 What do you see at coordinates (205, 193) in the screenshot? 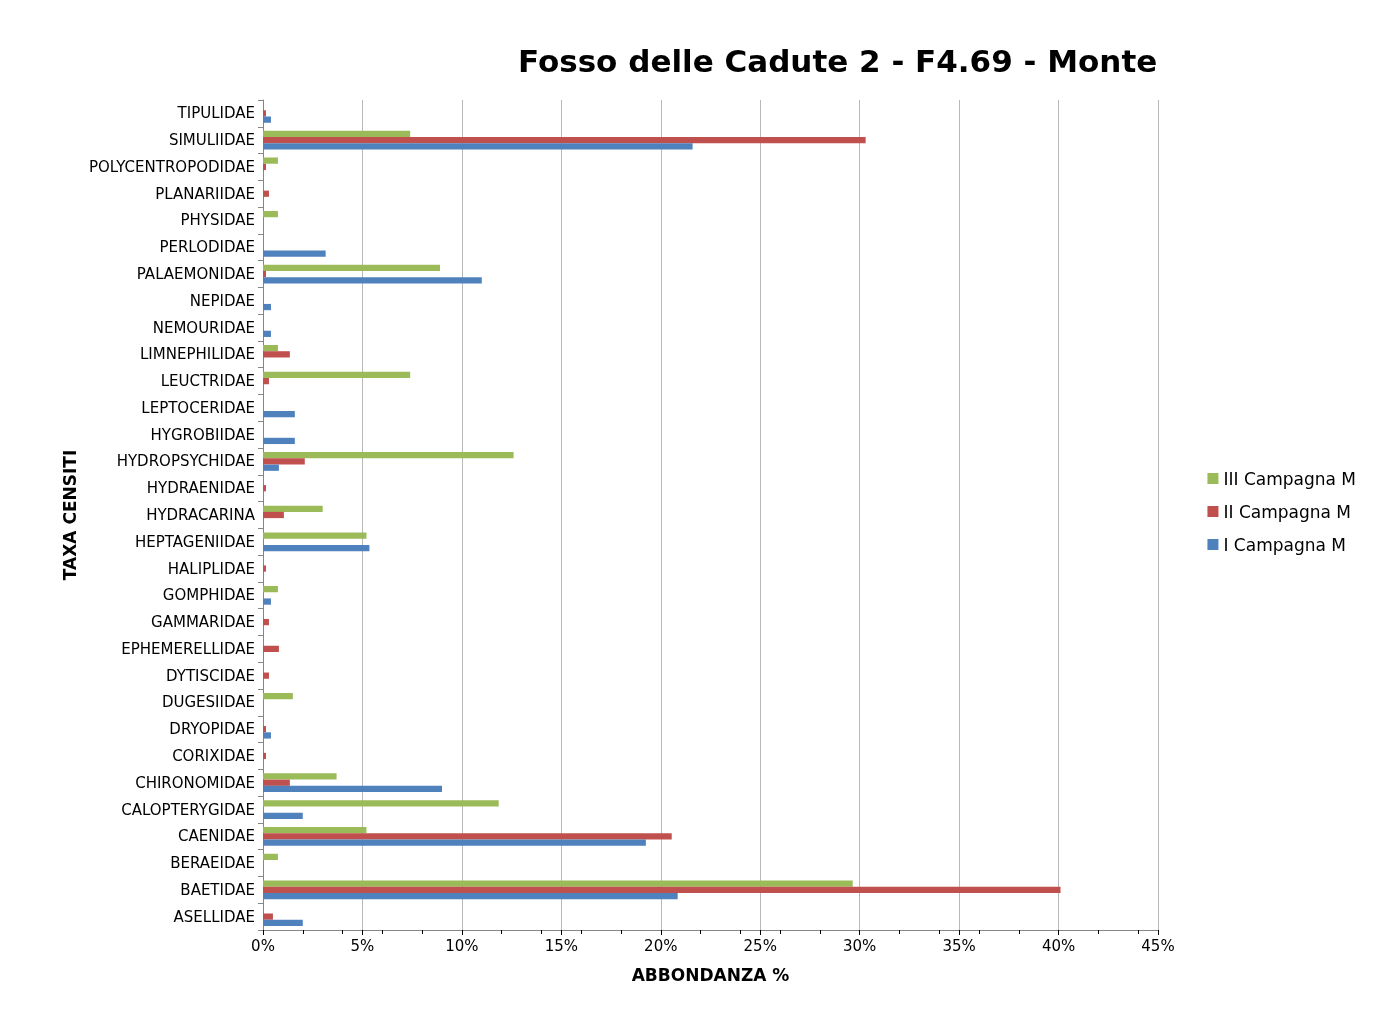
I see `y-tick-label: PLANARIIDAE` at bounding box center [205, 193].